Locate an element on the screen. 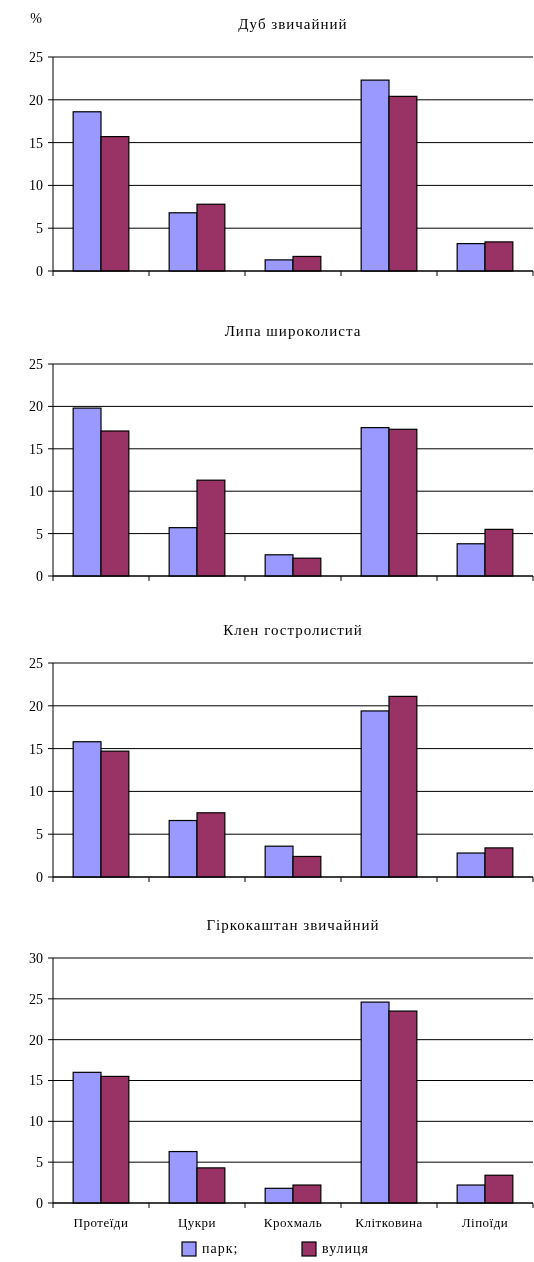 This screenshot has width=534, height=1262. chart-title: Дуб звичайний is located at coordinates (293, 24).